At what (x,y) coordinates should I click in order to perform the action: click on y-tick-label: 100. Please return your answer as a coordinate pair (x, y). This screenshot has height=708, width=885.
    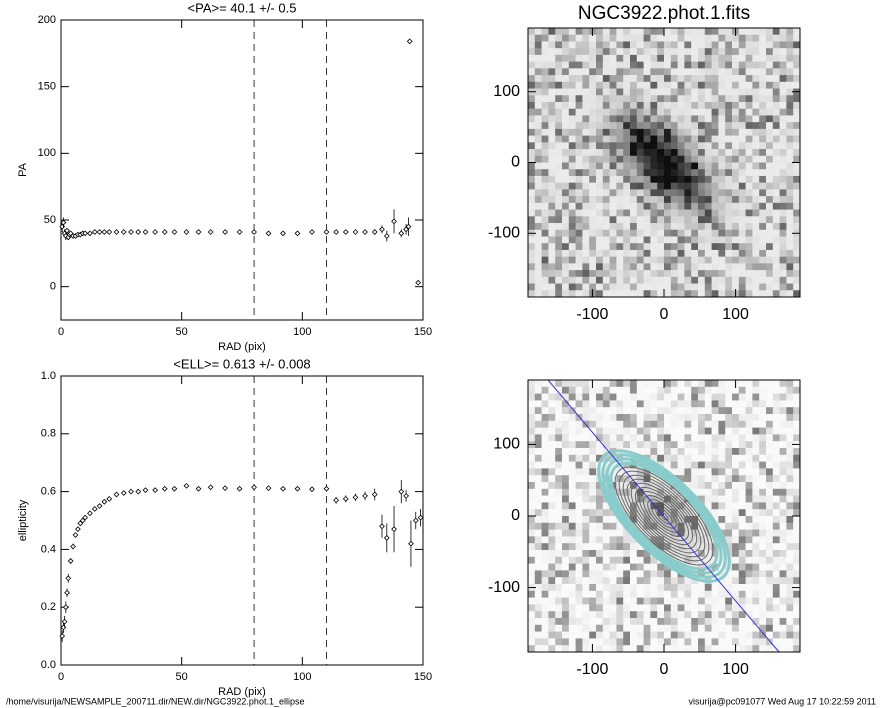
    Looking at the image, I should click on (47, 153).